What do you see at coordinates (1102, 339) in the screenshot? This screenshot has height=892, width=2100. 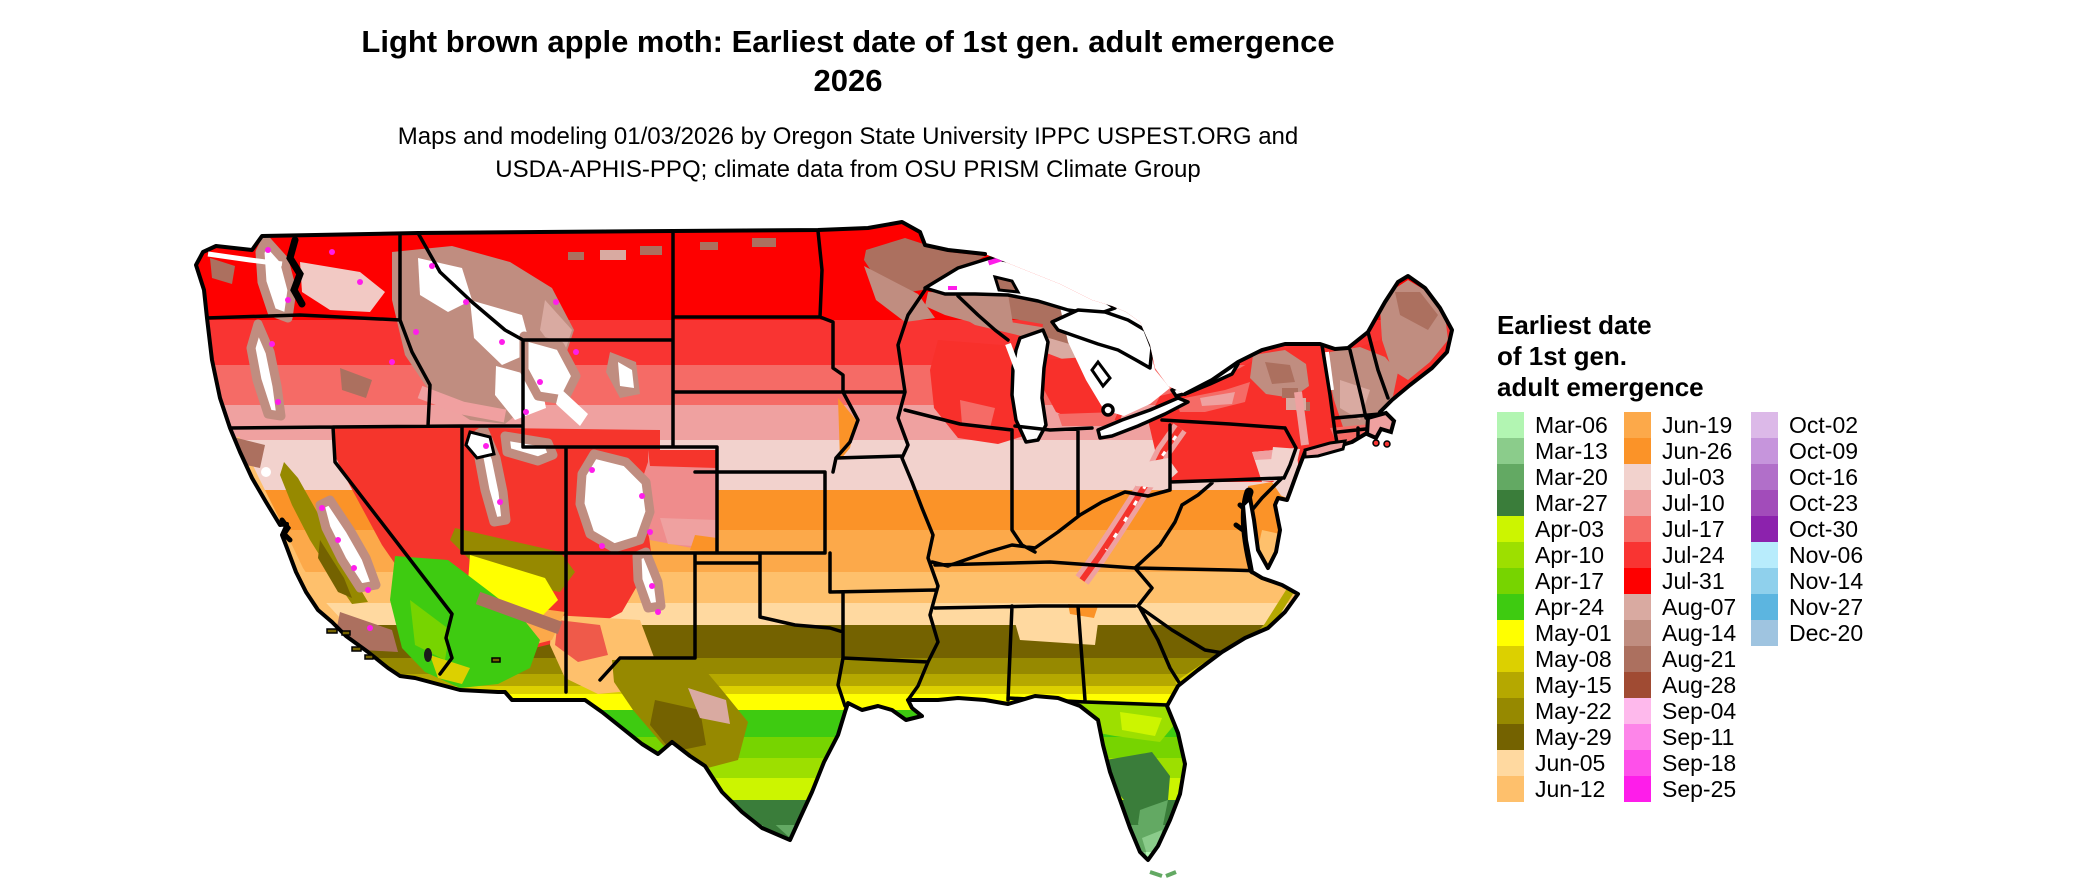 I see `lake-huron` at bounding box center [1102, 339].